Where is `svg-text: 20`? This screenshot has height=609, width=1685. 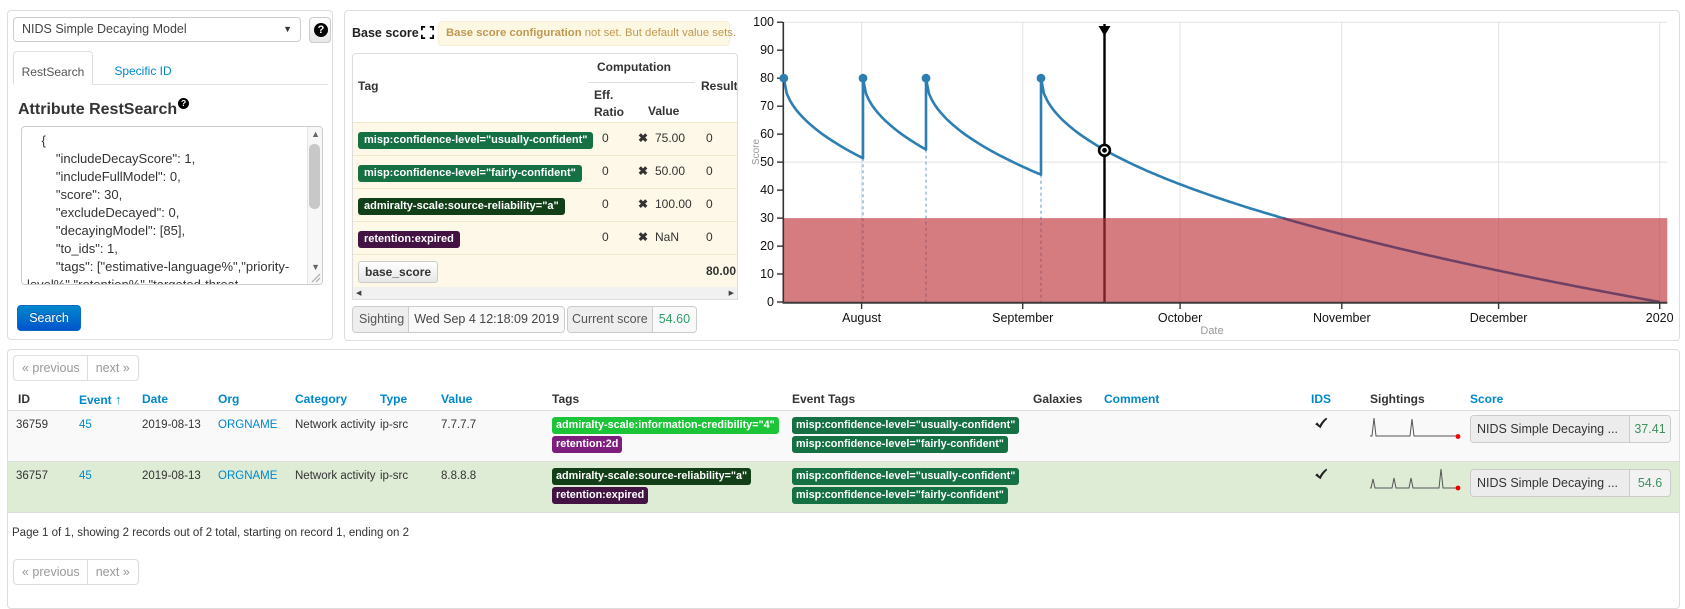 svg-text: 20 is located at coordinates (767, 246).